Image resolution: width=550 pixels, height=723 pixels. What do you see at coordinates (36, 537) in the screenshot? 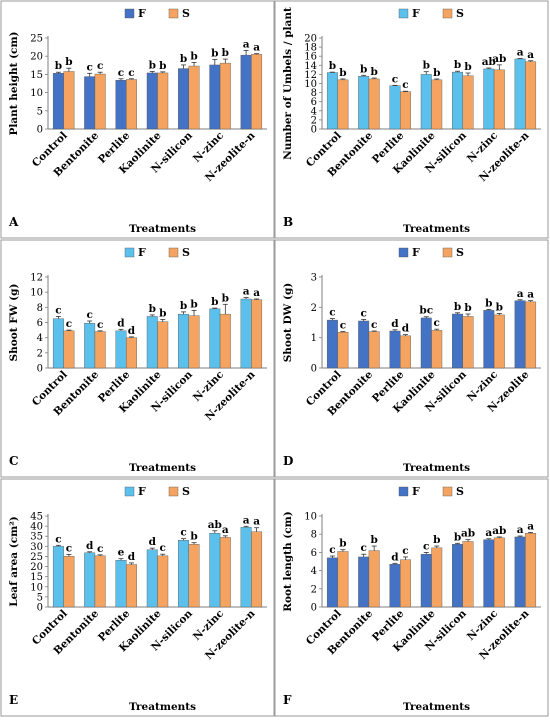
I see `y-tick-label: 35` at bounding box center [36, 537].